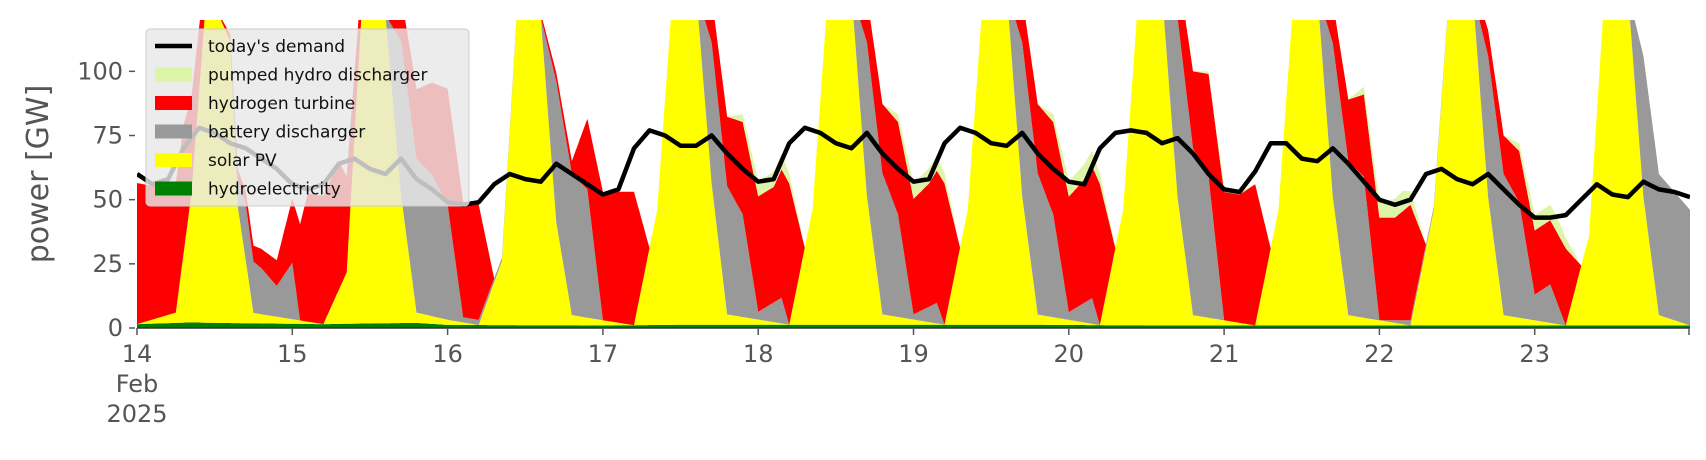  What do you see at coordinates (281, 104) in the screenshot?
I see `legend-label-hydrogen-turbine: hydrogen turbine` at bounding box center [281, 104].